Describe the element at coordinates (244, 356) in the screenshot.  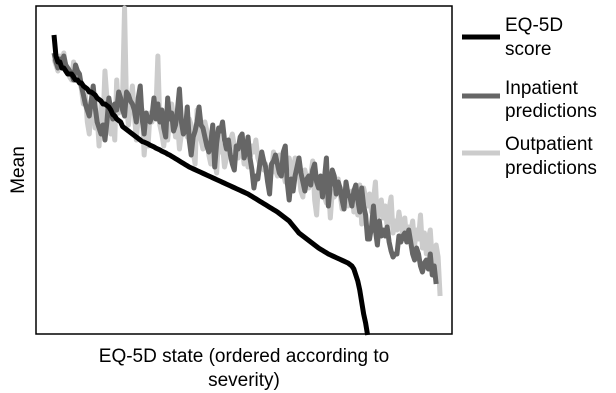
I see `x-axis-label-line1: EQ-5D state (ordered according to` at that location.